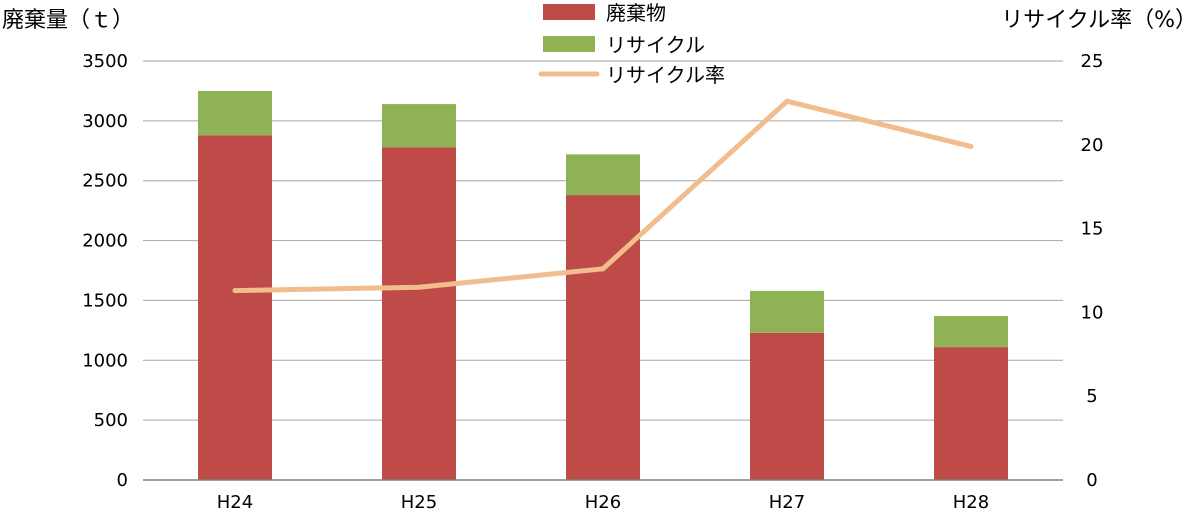  I want to click on bar-waste-H27, so click(787, 406).